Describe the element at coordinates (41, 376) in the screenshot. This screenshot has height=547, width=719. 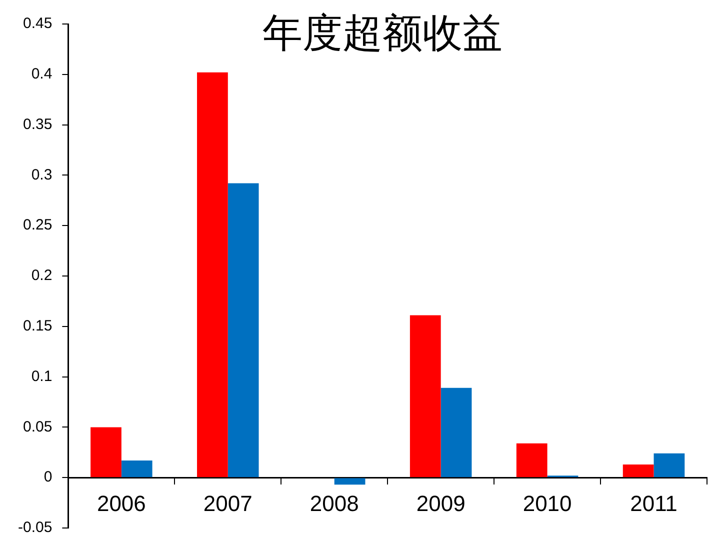
I see `y-tick-label: 0.1` at that location.